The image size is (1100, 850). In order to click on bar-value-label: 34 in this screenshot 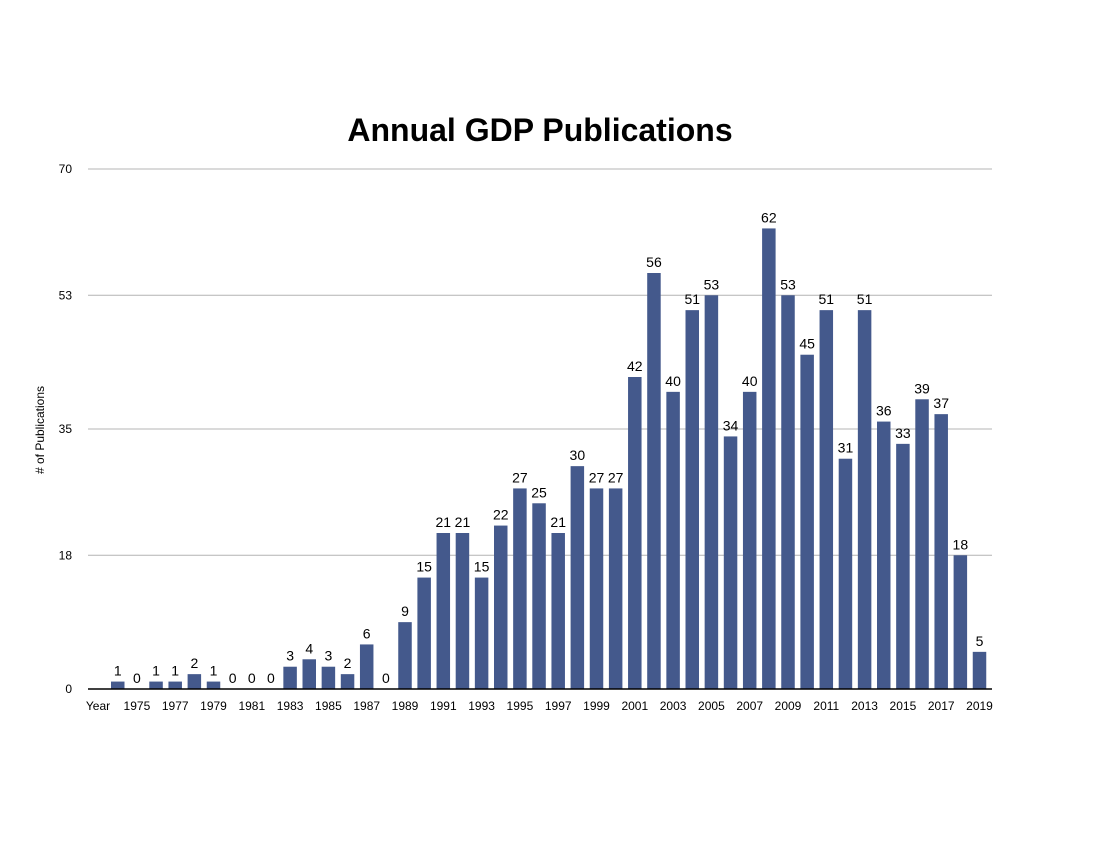, I will do `click(731, 425)`.